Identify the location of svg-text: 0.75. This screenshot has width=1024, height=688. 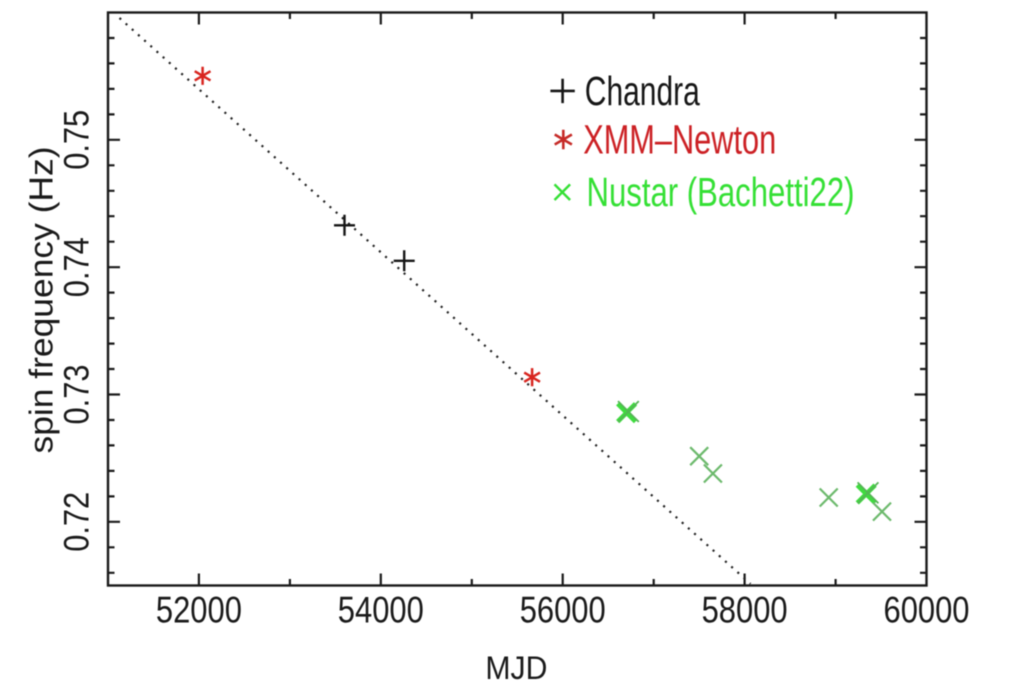
(77, 140).